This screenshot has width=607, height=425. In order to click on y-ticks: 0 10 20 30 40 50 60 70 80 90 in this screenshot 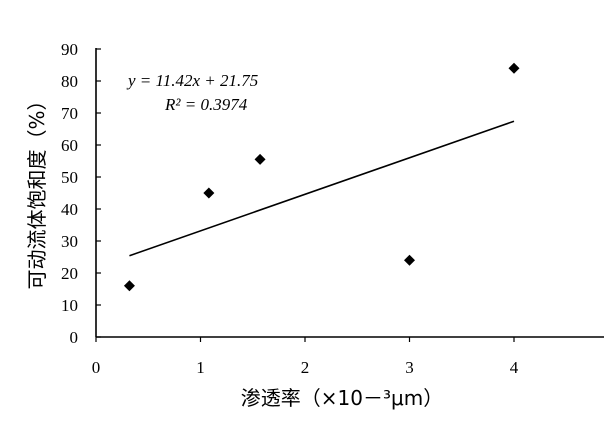, I will do `click(81, 193)`.